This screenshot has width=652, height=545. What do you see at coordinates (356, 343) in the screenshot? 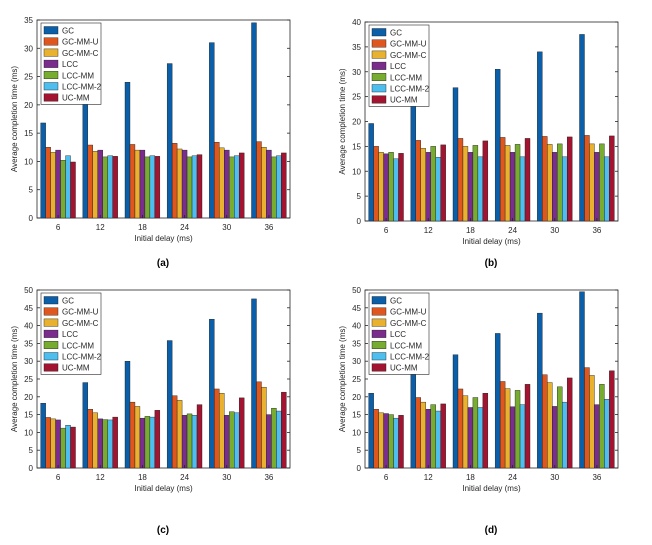
I see `y-tick-label: 35` at bounding box center [356, 343].